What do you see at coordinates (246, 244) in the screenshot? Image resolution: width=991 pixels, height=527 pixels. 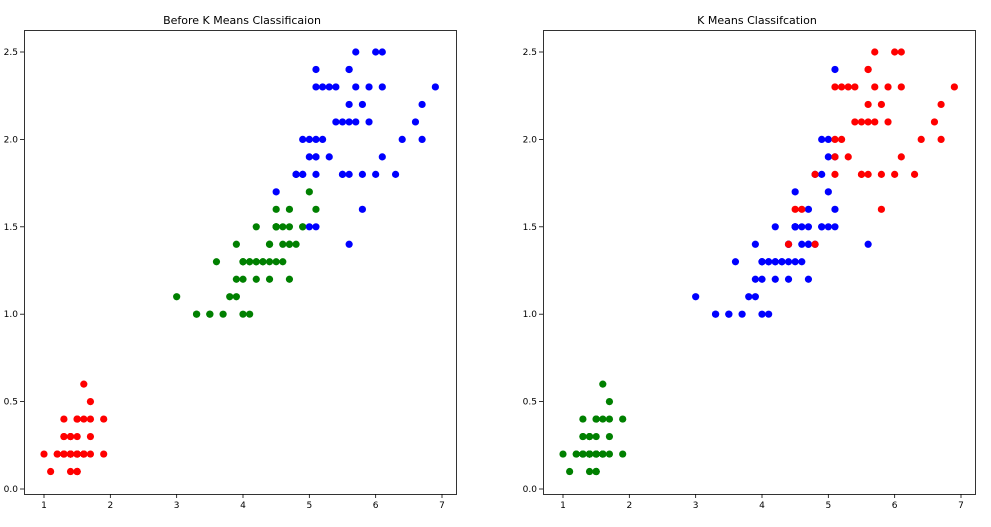 I see `series-green` at bounding box center [246, 244].